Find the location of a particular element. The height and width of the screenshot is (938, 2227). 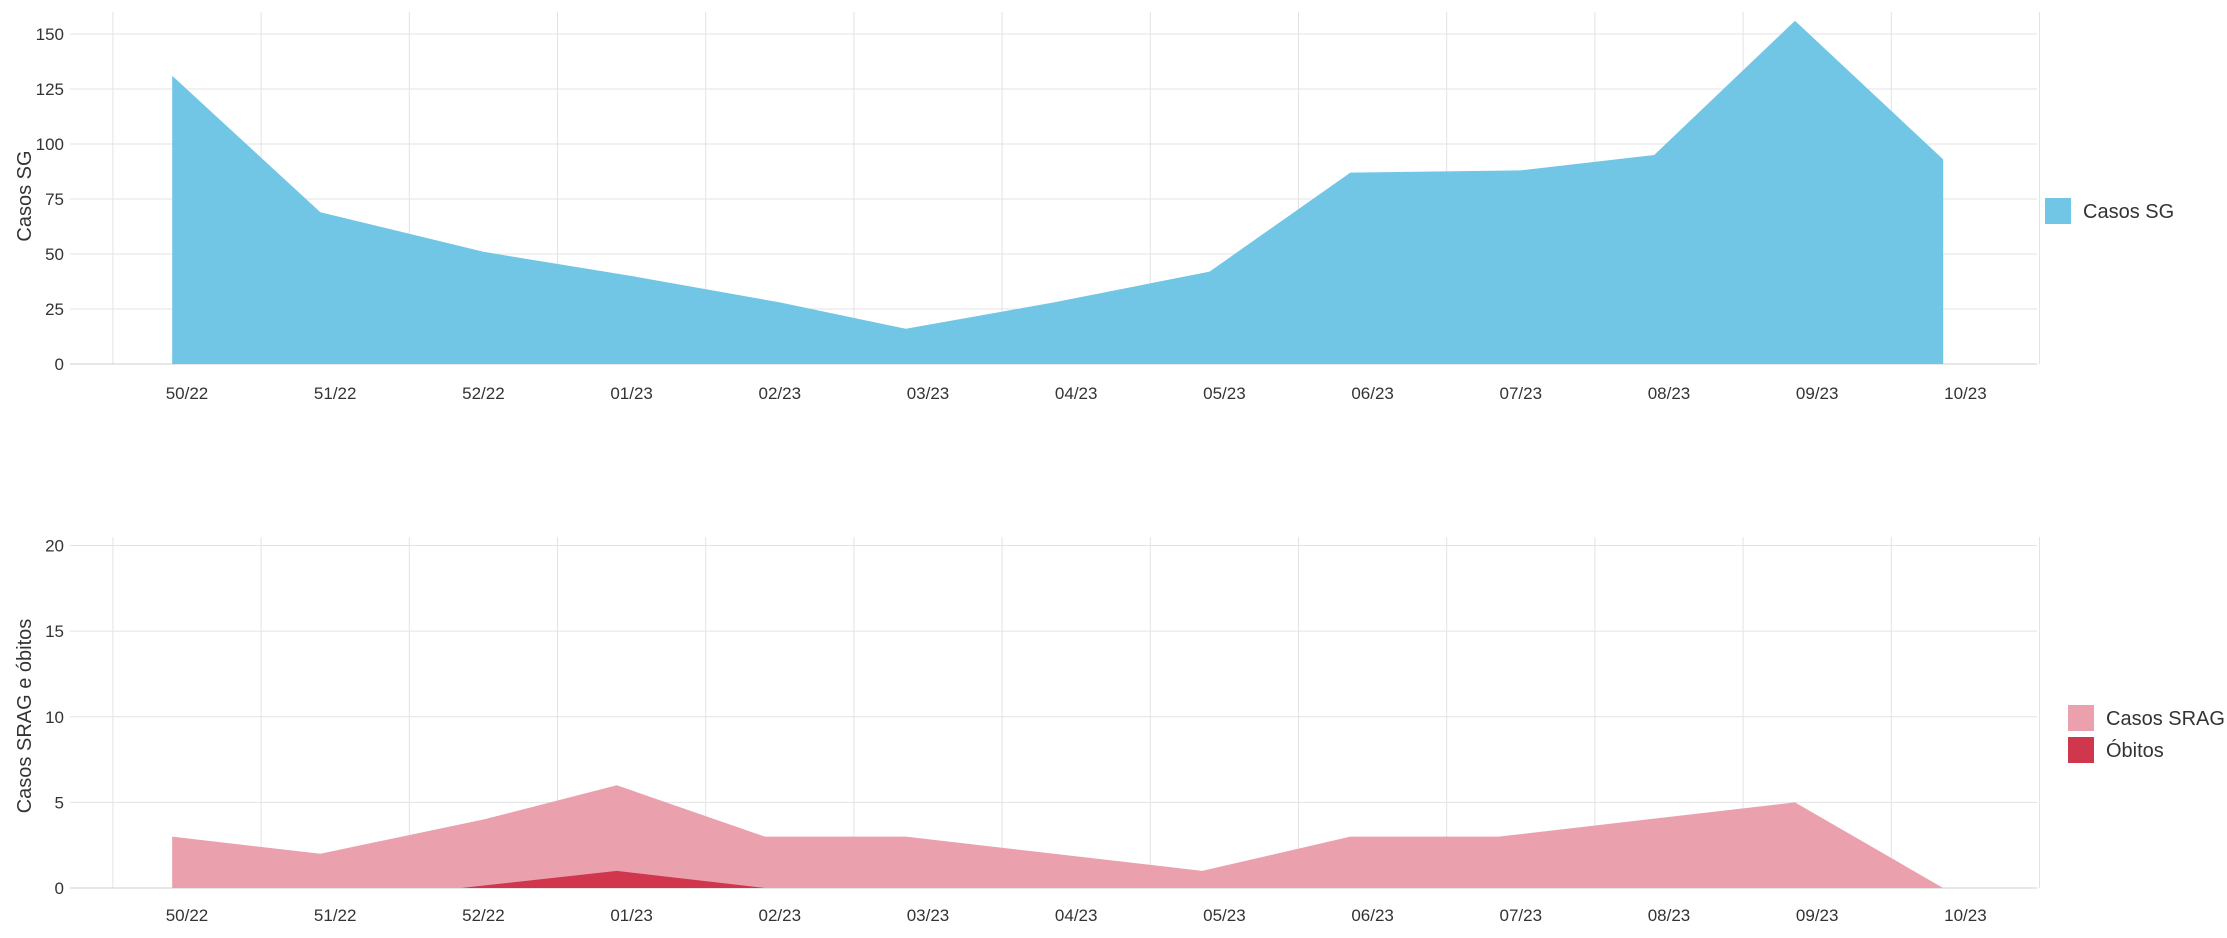

y-tick-label: 15 is located at coordinates (54, 631).